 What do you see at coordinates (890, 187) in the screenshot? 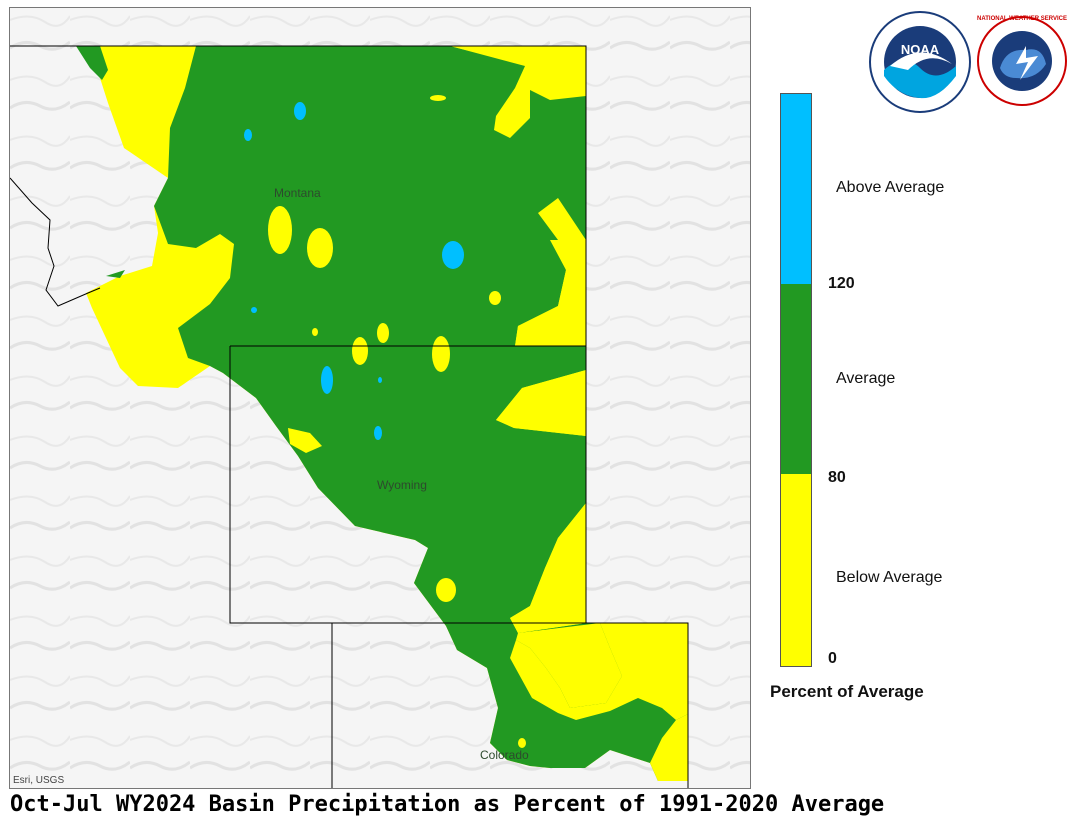
I see `legend-label-above-average: Above Average` at bounding box center [890, 187].